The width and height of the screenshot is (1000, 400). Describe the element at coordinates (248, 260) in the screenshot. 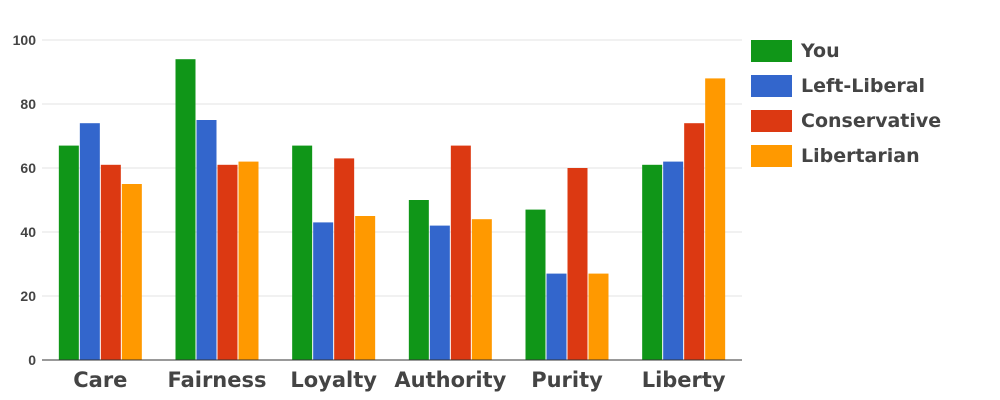

I see `bar-libertarian-fairness` at that location.